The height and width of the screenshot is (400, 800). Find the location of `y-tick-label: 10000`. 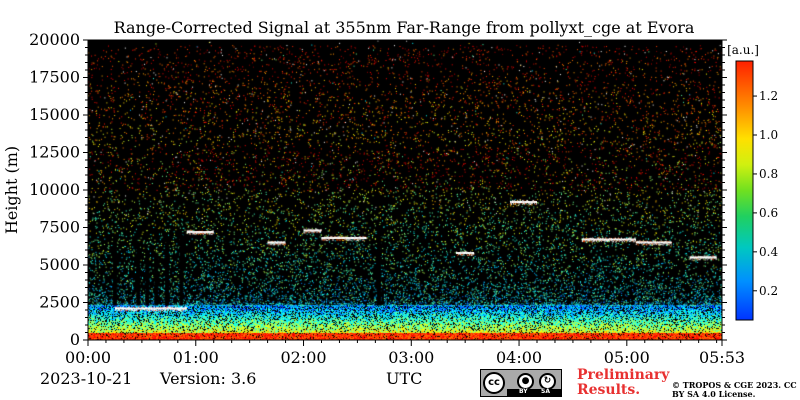

y-tick-label: 10000 is located at coordinates (54, 189).